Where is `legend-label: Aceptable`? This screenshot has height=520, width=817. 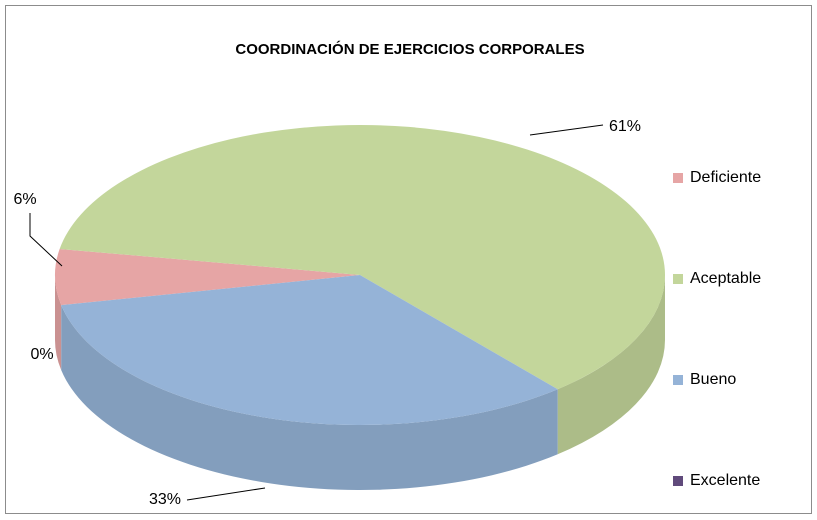
legend-label: Aceptable is located at coordinates (725, 278).